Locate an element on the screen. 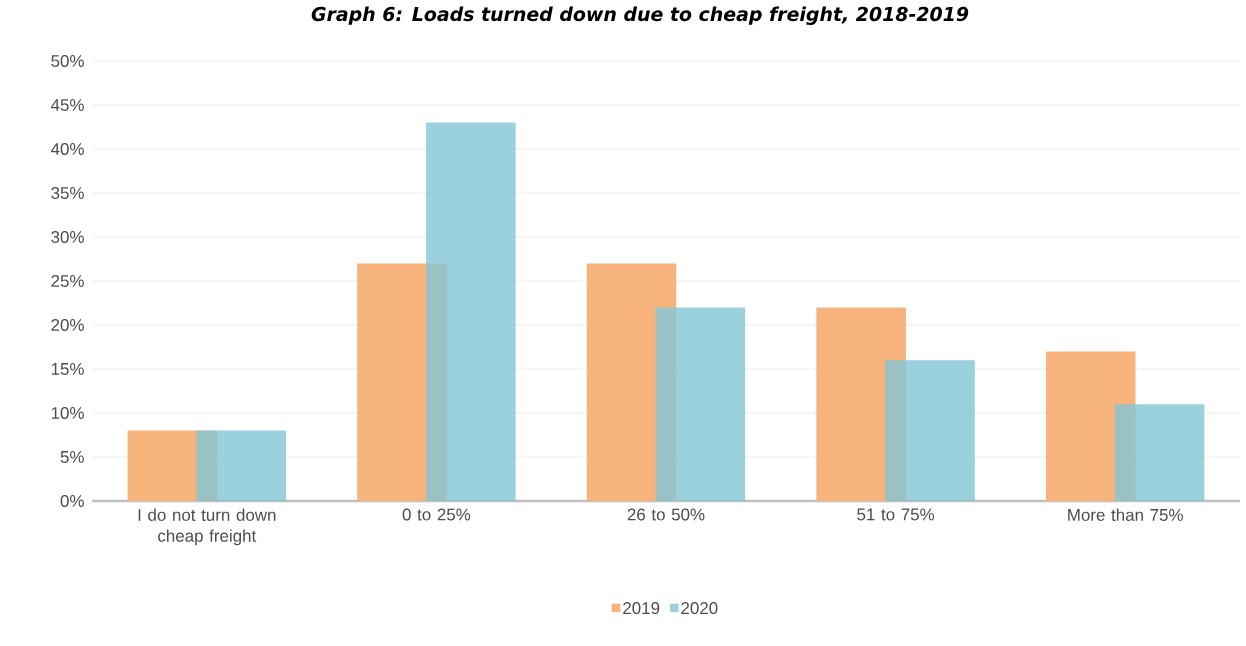 Image resolution: width=1246 pixels, height=646 pixels. legend-label: 2020 is located at coordinates (699, 608).